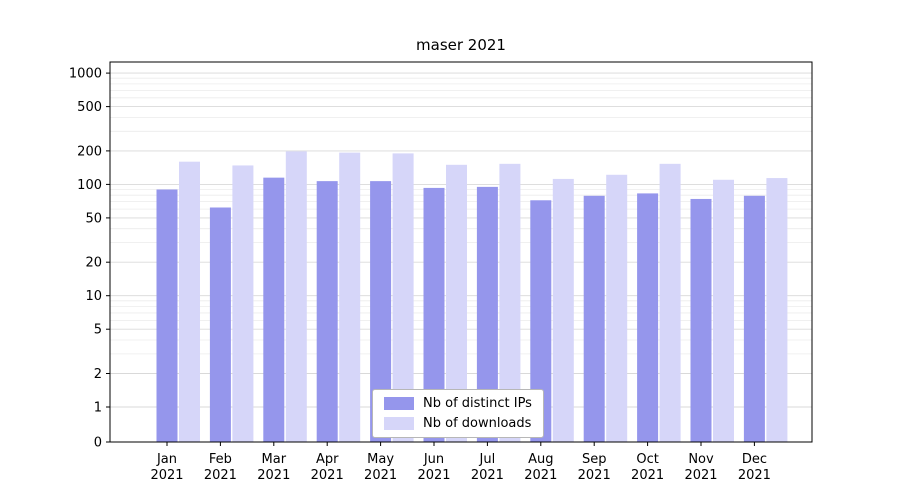 This screenshot has height=500, width=900. Describe the element at coordinates (89, 107) in the screenshot. I see `y-tick-label: 500` at that location.